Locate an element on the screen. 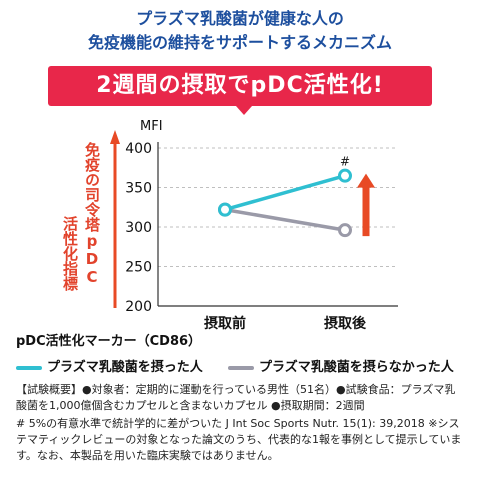  x-axis-title: pDC活性化マーカー（CD86） is located at coordinates (109, 341).